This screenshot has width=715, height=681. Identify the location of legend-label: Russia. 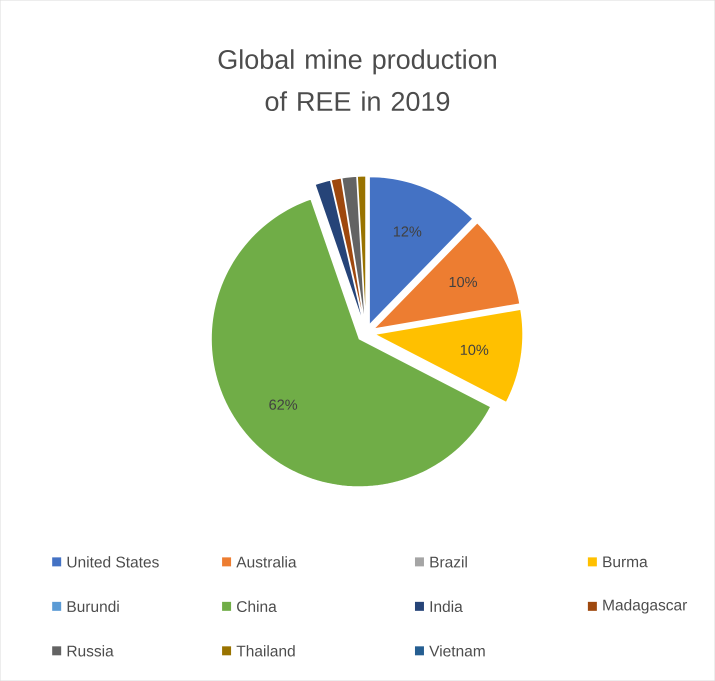
(91, 651).